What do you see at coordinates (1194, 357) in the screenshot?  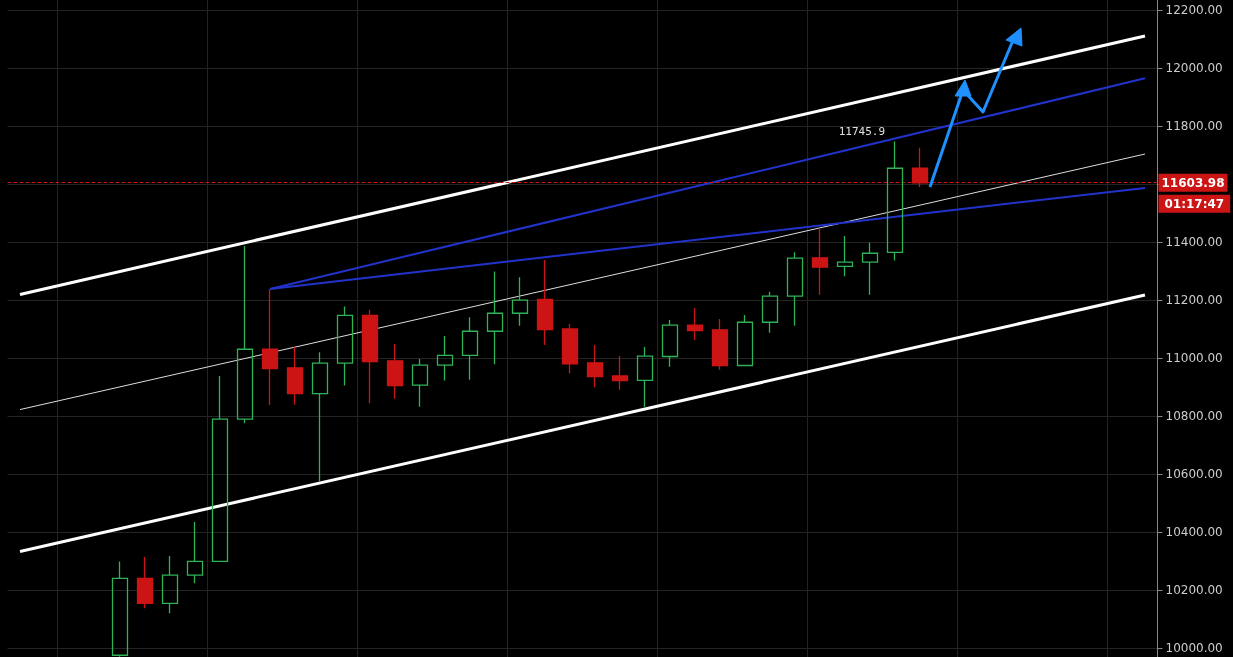 I see `y-tick-label: 11000.00` at bounding box center [1194, 357].